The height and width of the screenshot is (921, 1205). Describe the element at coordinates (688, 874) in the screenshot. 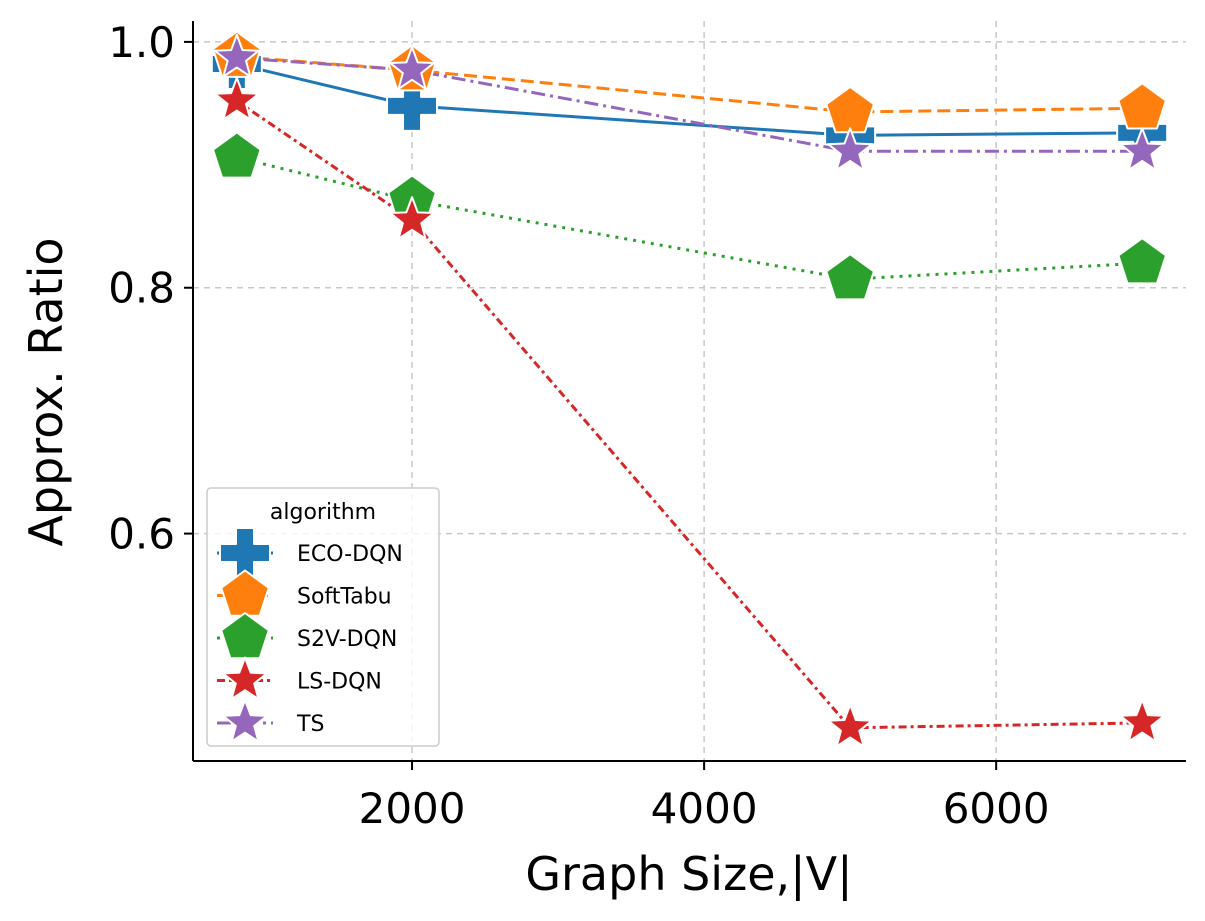

I see `x-axis-label: Graph Size,|V|` at that location.